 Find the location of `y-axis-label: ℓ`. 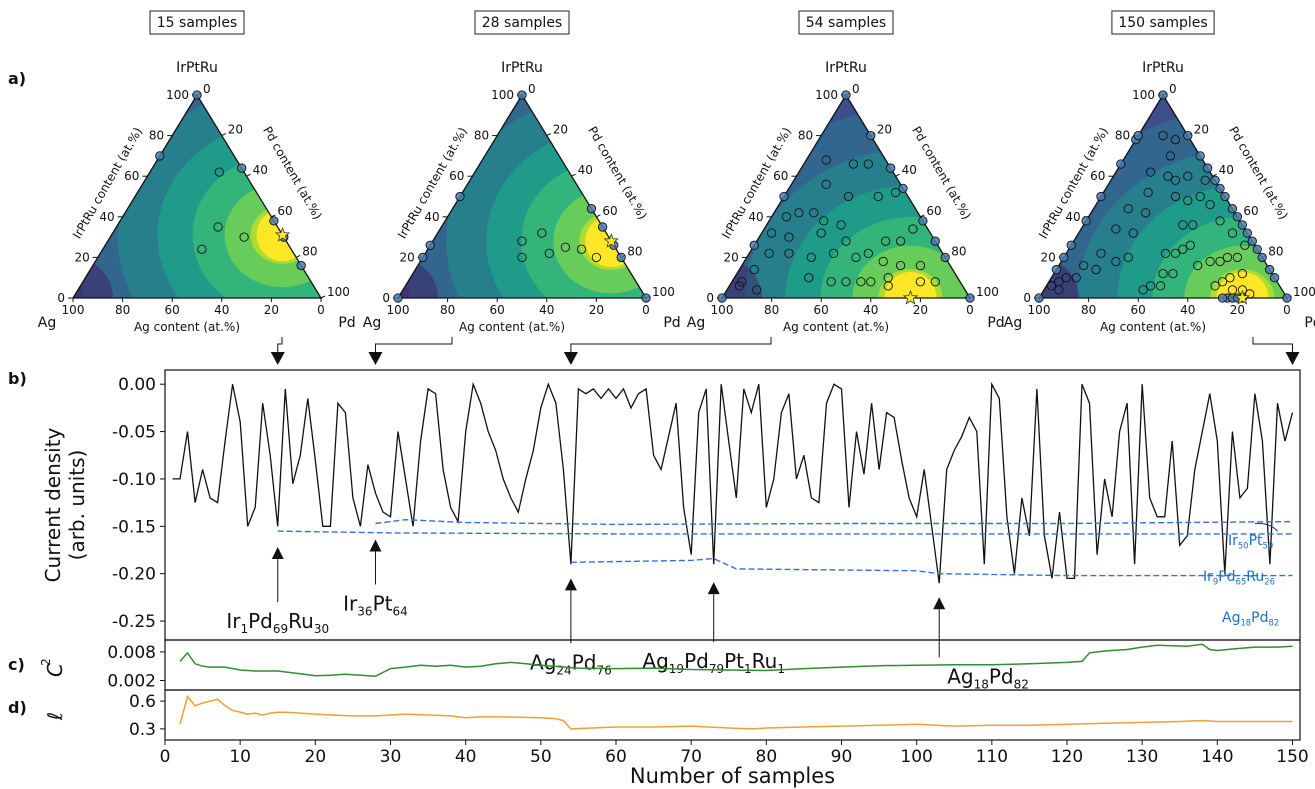

y-axis-label: ℓ is located at coordinates (55, 716).